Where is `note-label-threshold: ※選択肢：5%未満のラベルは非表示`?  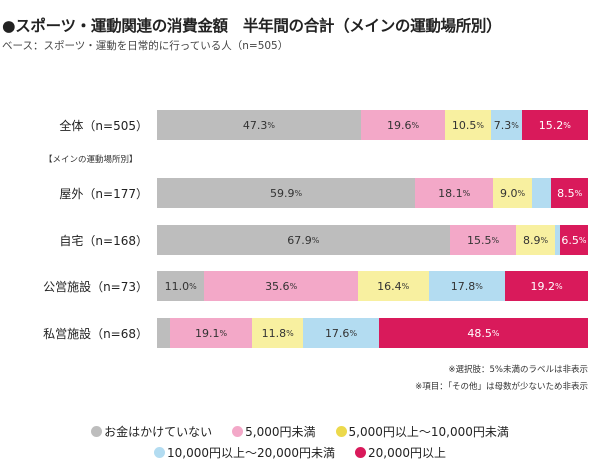
note-label-threshold: ※選択肢：5%未満のラベルは非表示 is located at coordinates (518, 370).